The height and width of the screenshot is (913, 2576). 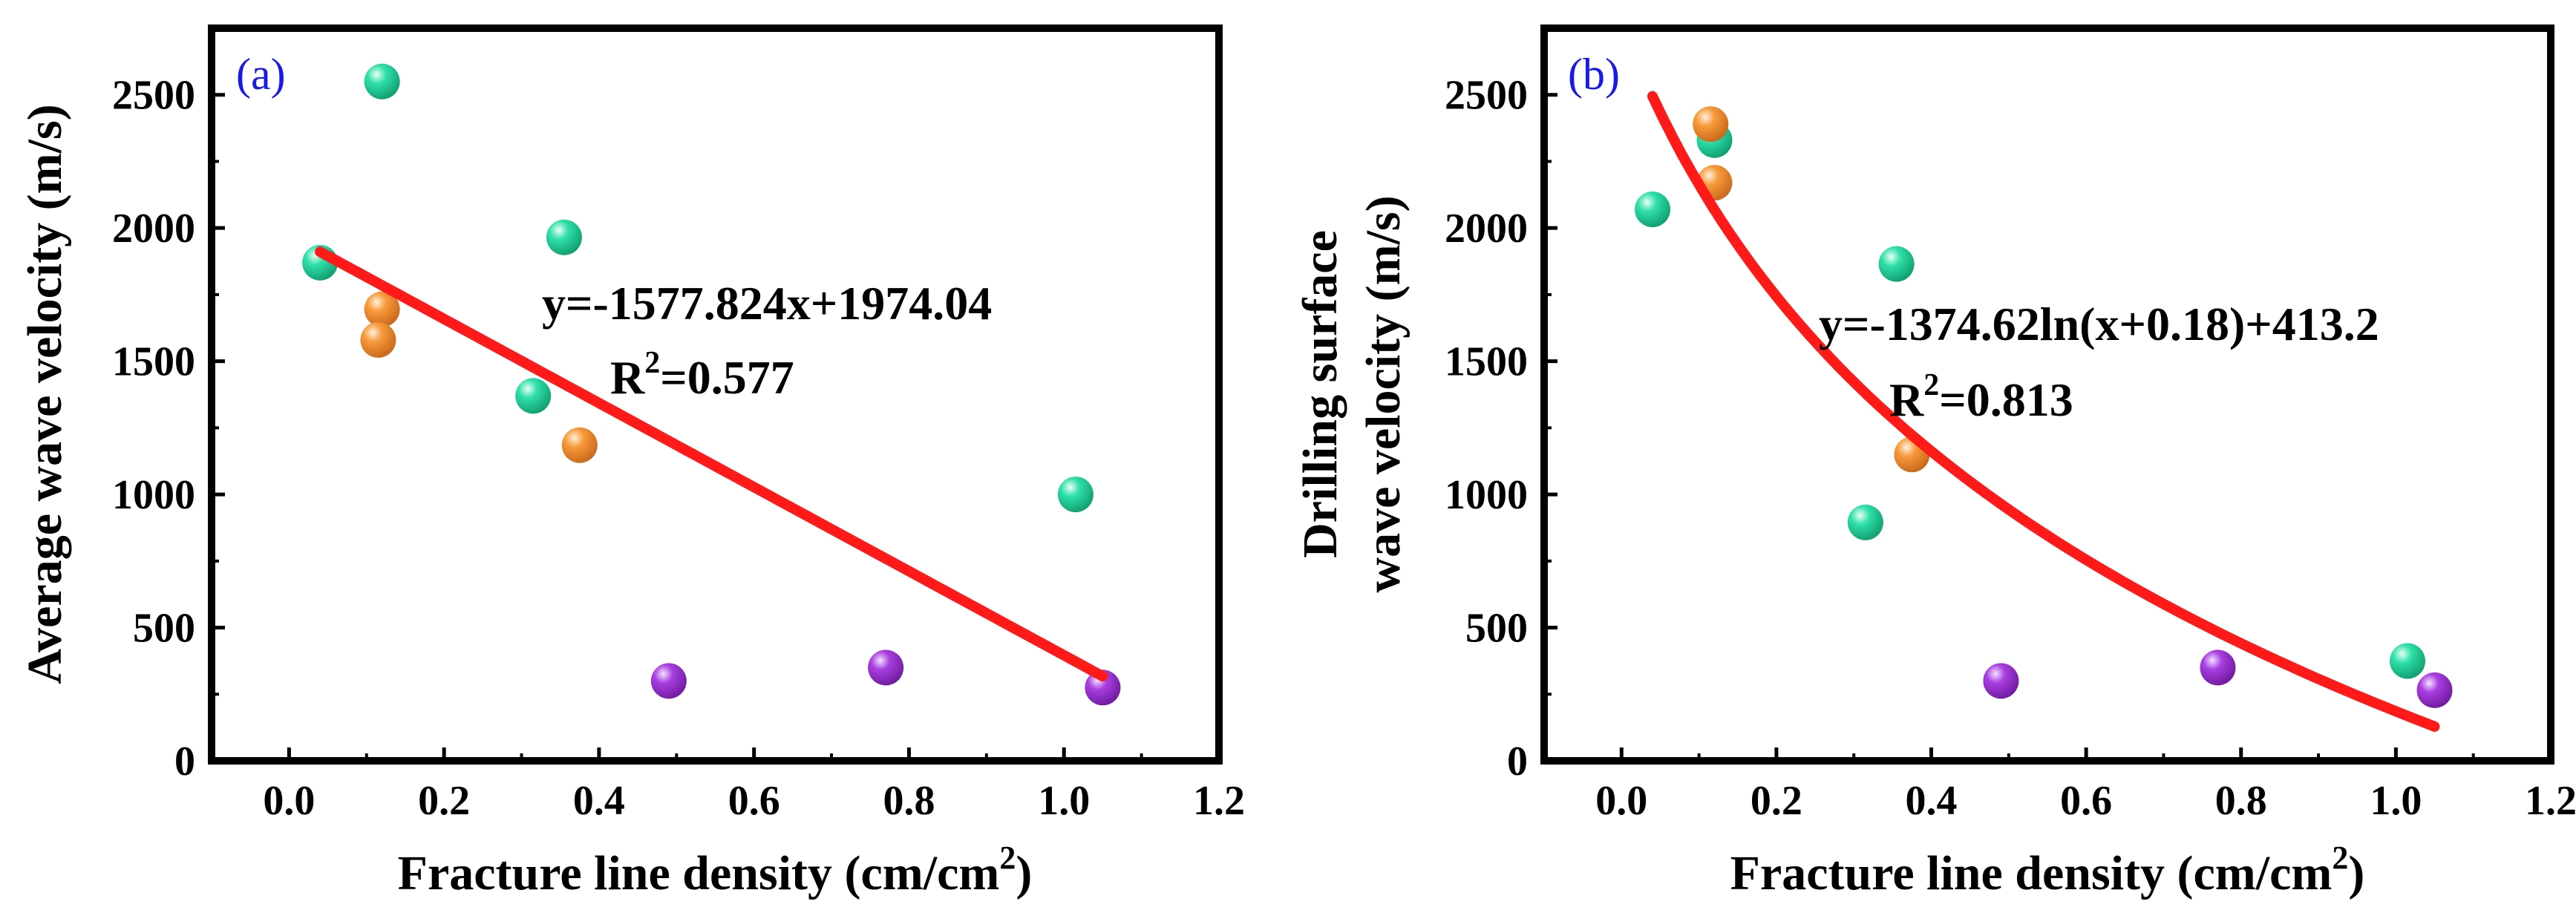 What do you see at coordinates (2340, 858) in the screenshot?
I see `x-label-sup-b: 2` at bounding box center [2340, 858].